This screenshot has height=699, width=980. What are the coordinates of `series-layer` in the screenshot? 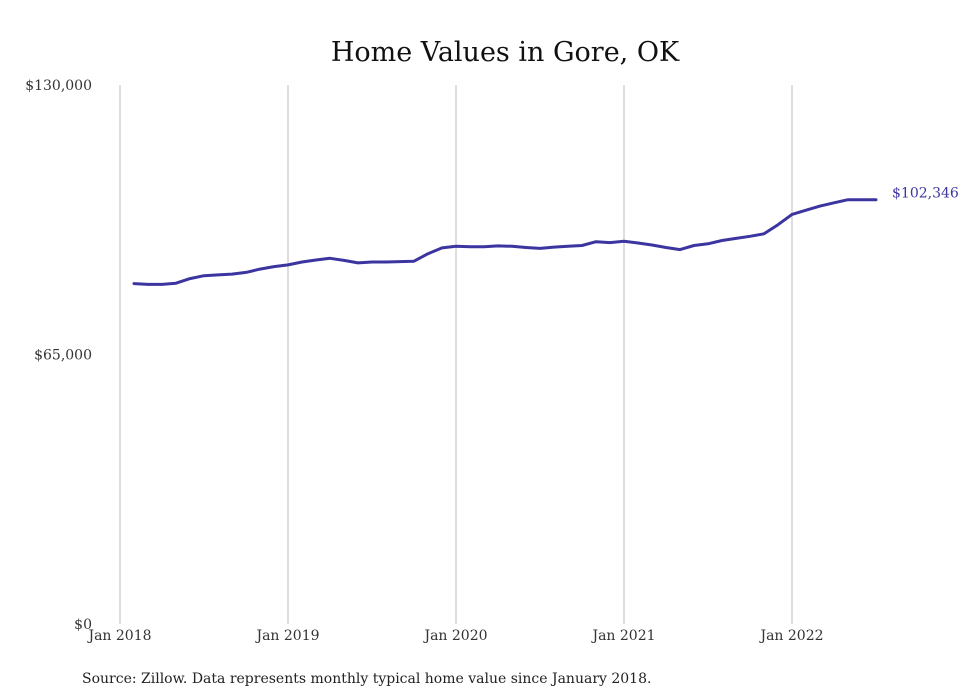 It's located at (505, 242).